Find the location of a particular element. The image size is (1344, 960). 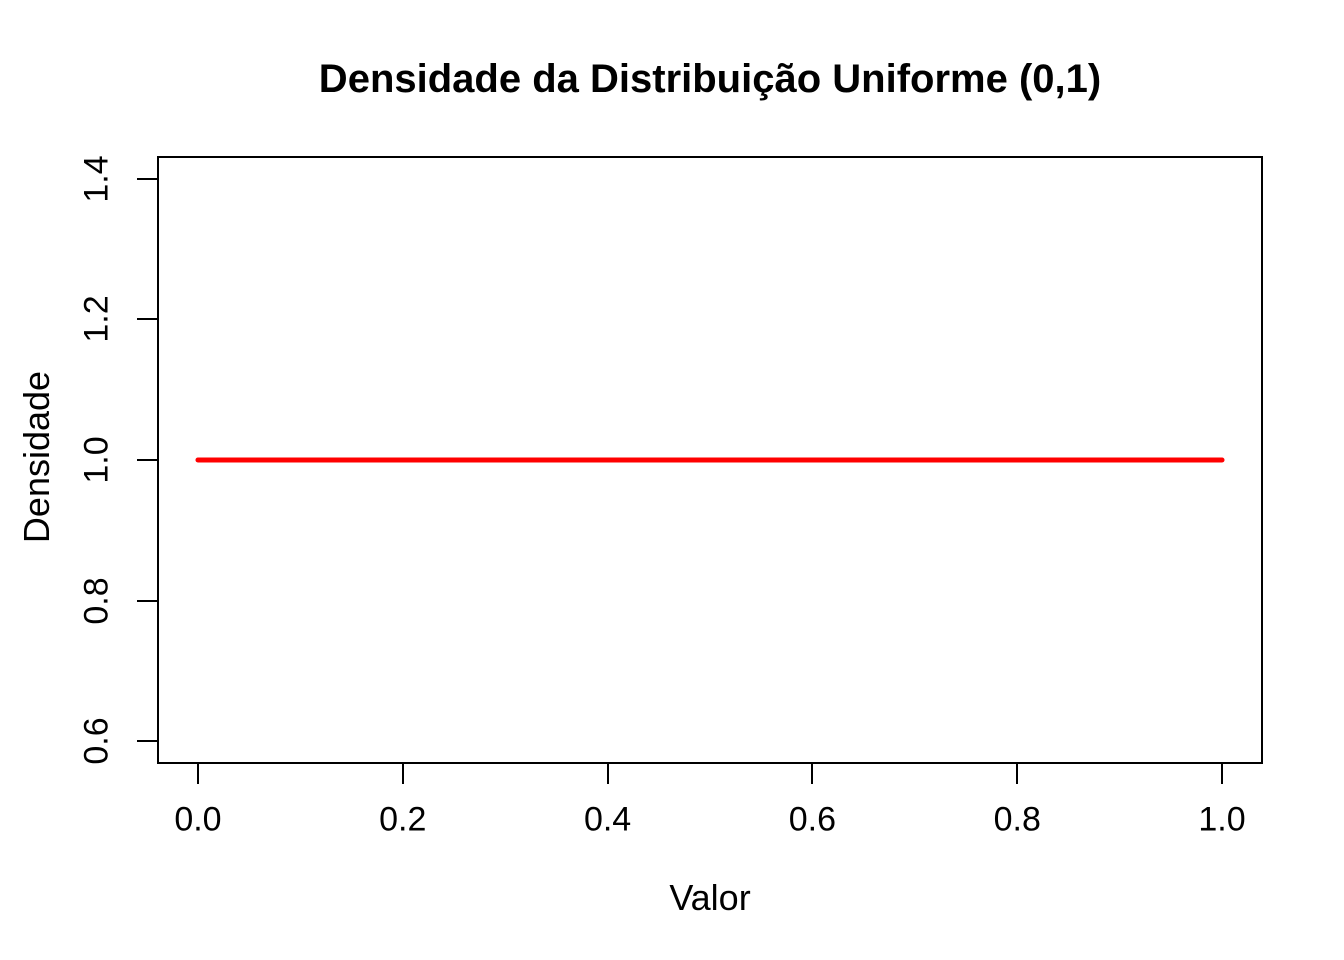

x-tick-label: 1.0 is located at coordinates (1222, 819).